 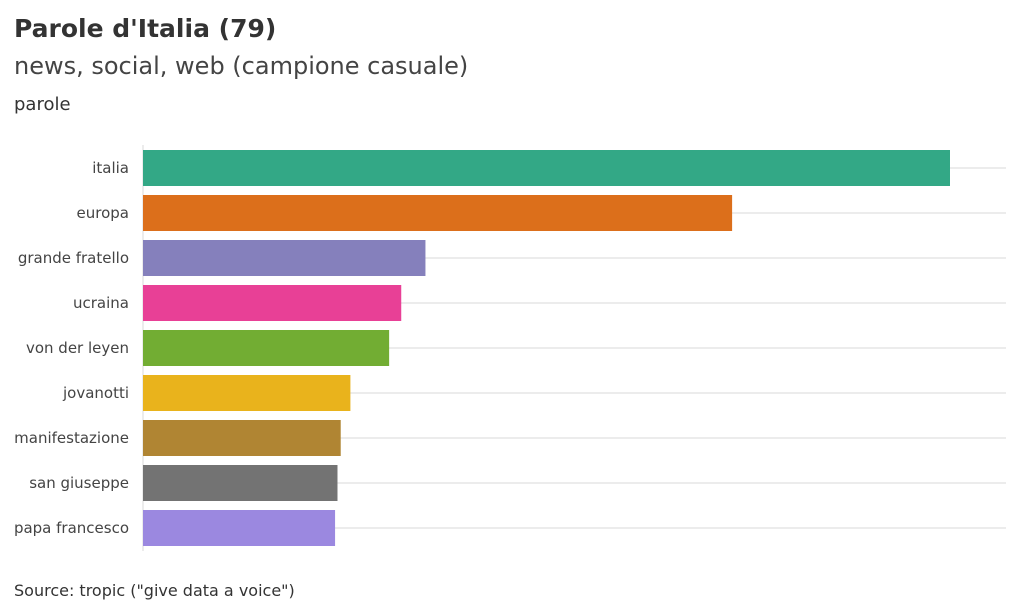 I want to click on bar-italia, so click(x=546, y=168).